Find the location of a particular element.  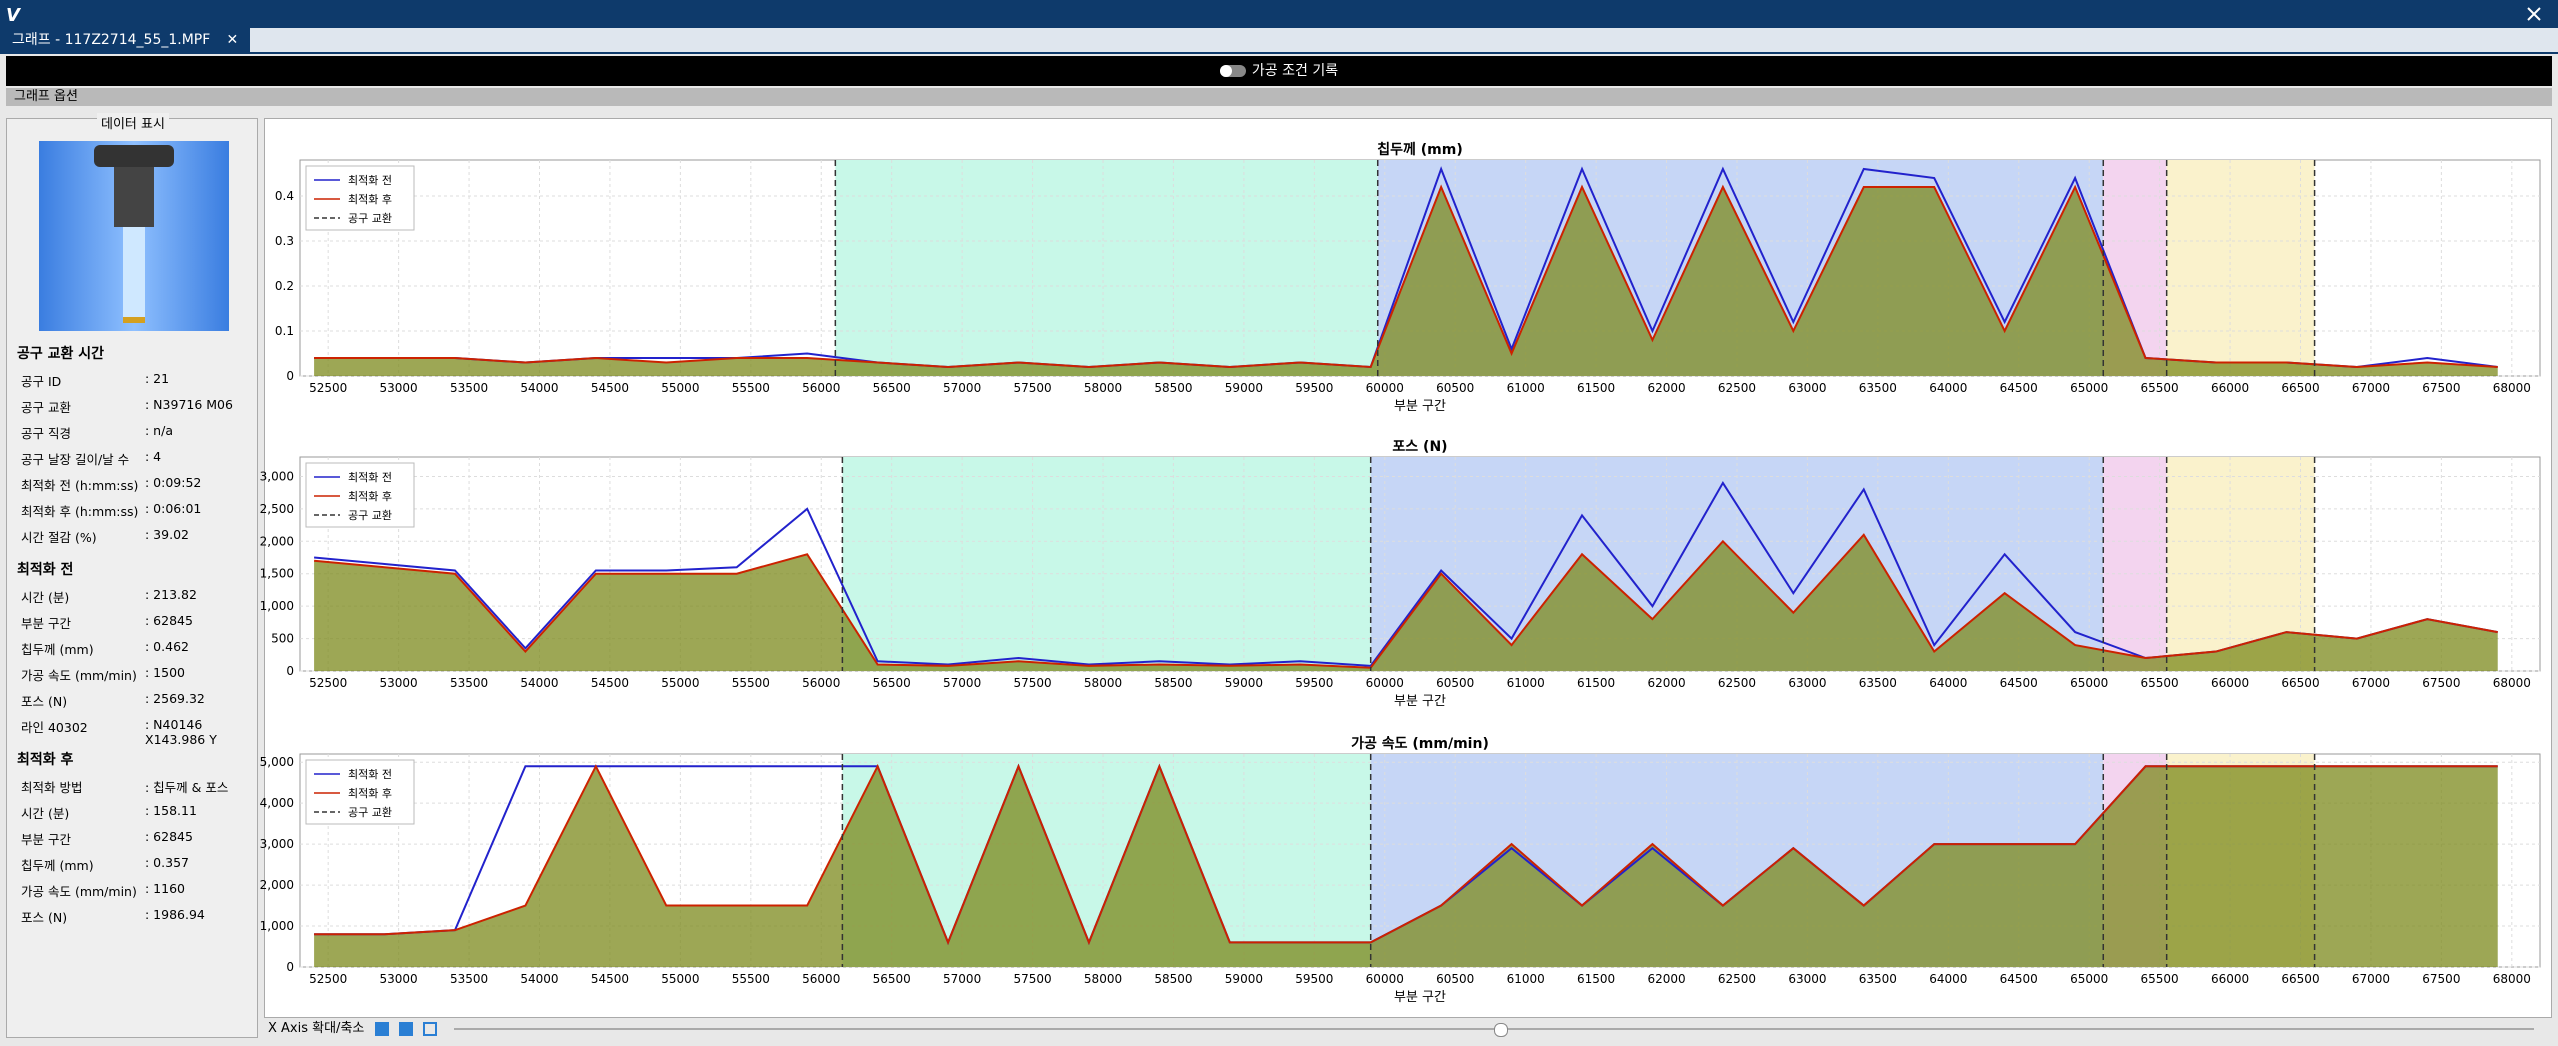

x-tick-label: 63000 is located at coordinates (1807, 683).